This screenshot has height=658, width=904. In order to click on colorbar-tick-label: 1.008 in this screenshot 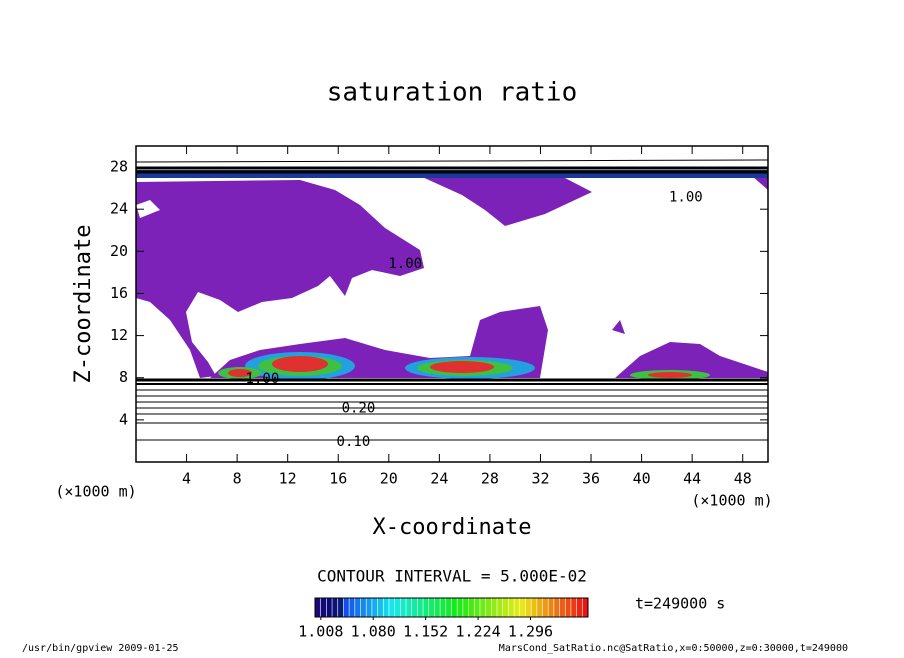, I will do `click(320, 632)`.